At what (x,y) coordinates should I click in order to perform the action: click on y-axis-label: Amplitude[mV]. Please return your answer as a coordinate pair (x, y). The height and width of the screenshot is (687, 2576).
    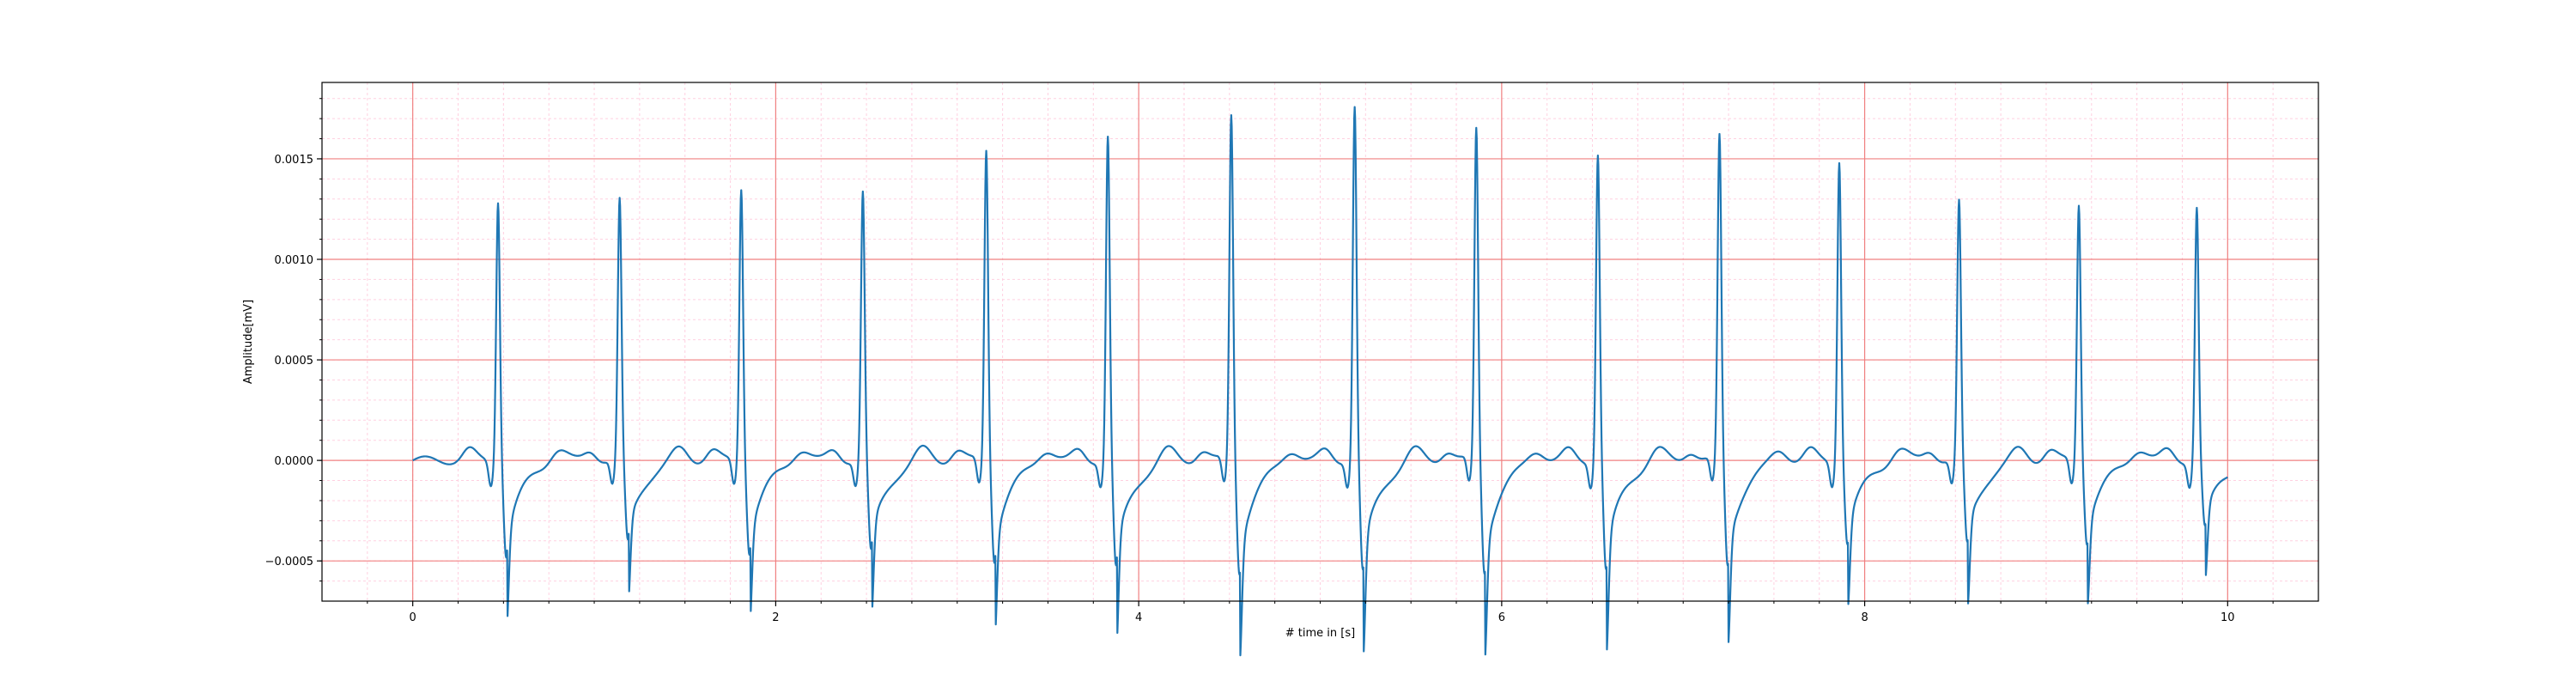
    Looking at the image, I should click on (249, 342).